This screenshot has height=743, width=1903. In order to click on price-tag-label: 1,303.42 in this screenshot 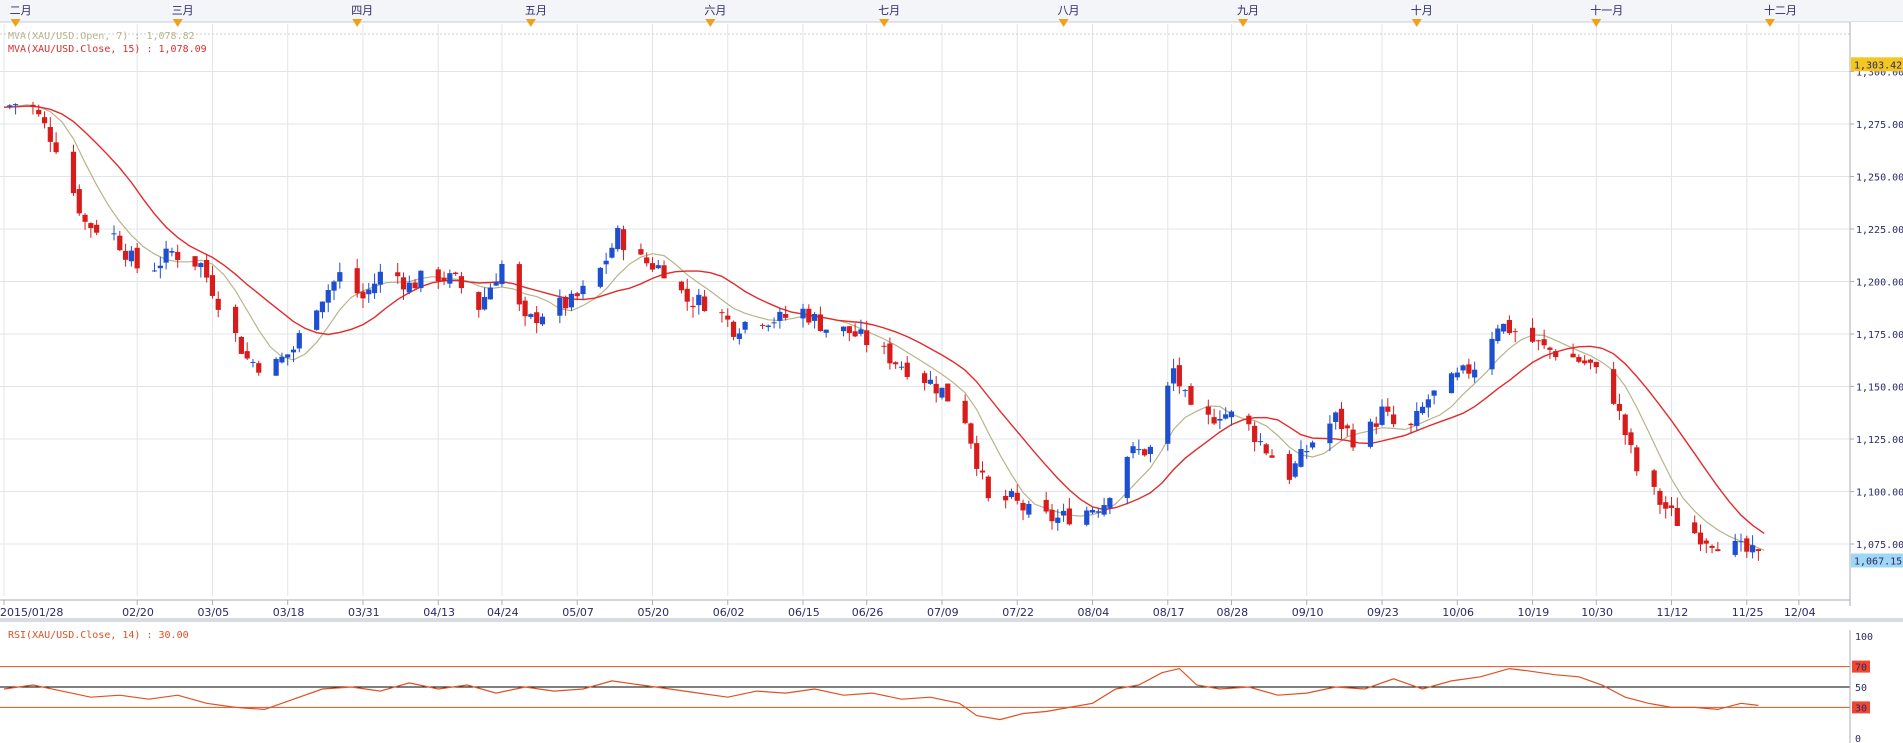, I will do `click(1878, 65)`.